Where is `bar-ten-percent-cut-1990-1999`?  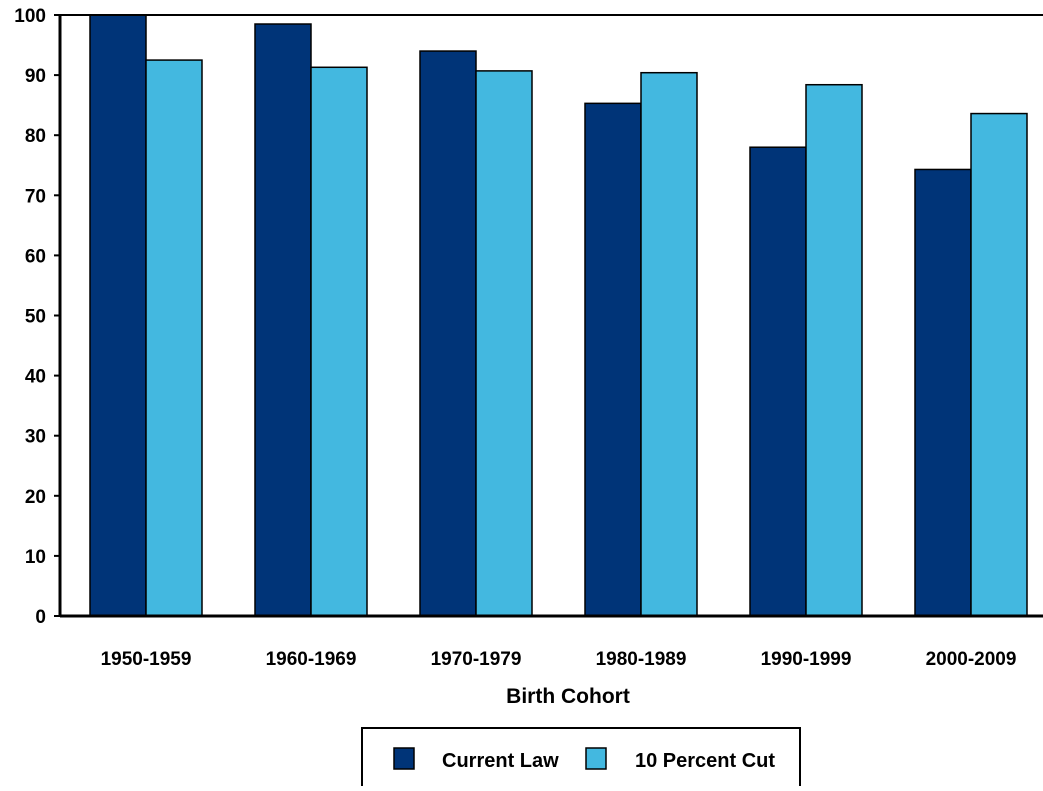 bar-ten-percent-cut-1990-1999 is located at coordinates (834, 350).